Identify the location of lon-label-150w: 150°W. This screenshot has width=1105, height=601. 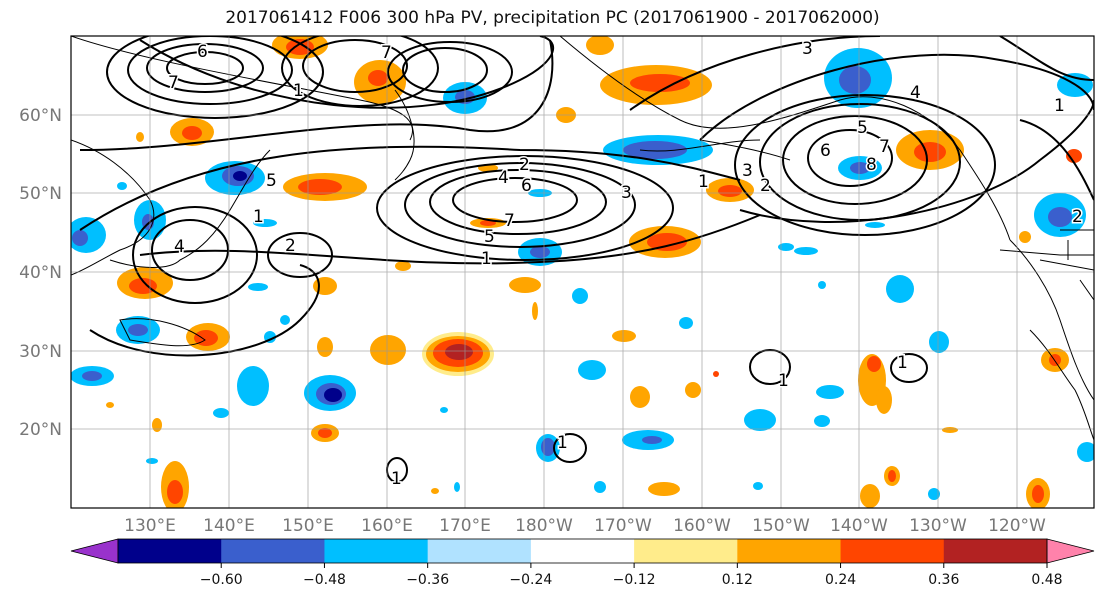
(781, 526).